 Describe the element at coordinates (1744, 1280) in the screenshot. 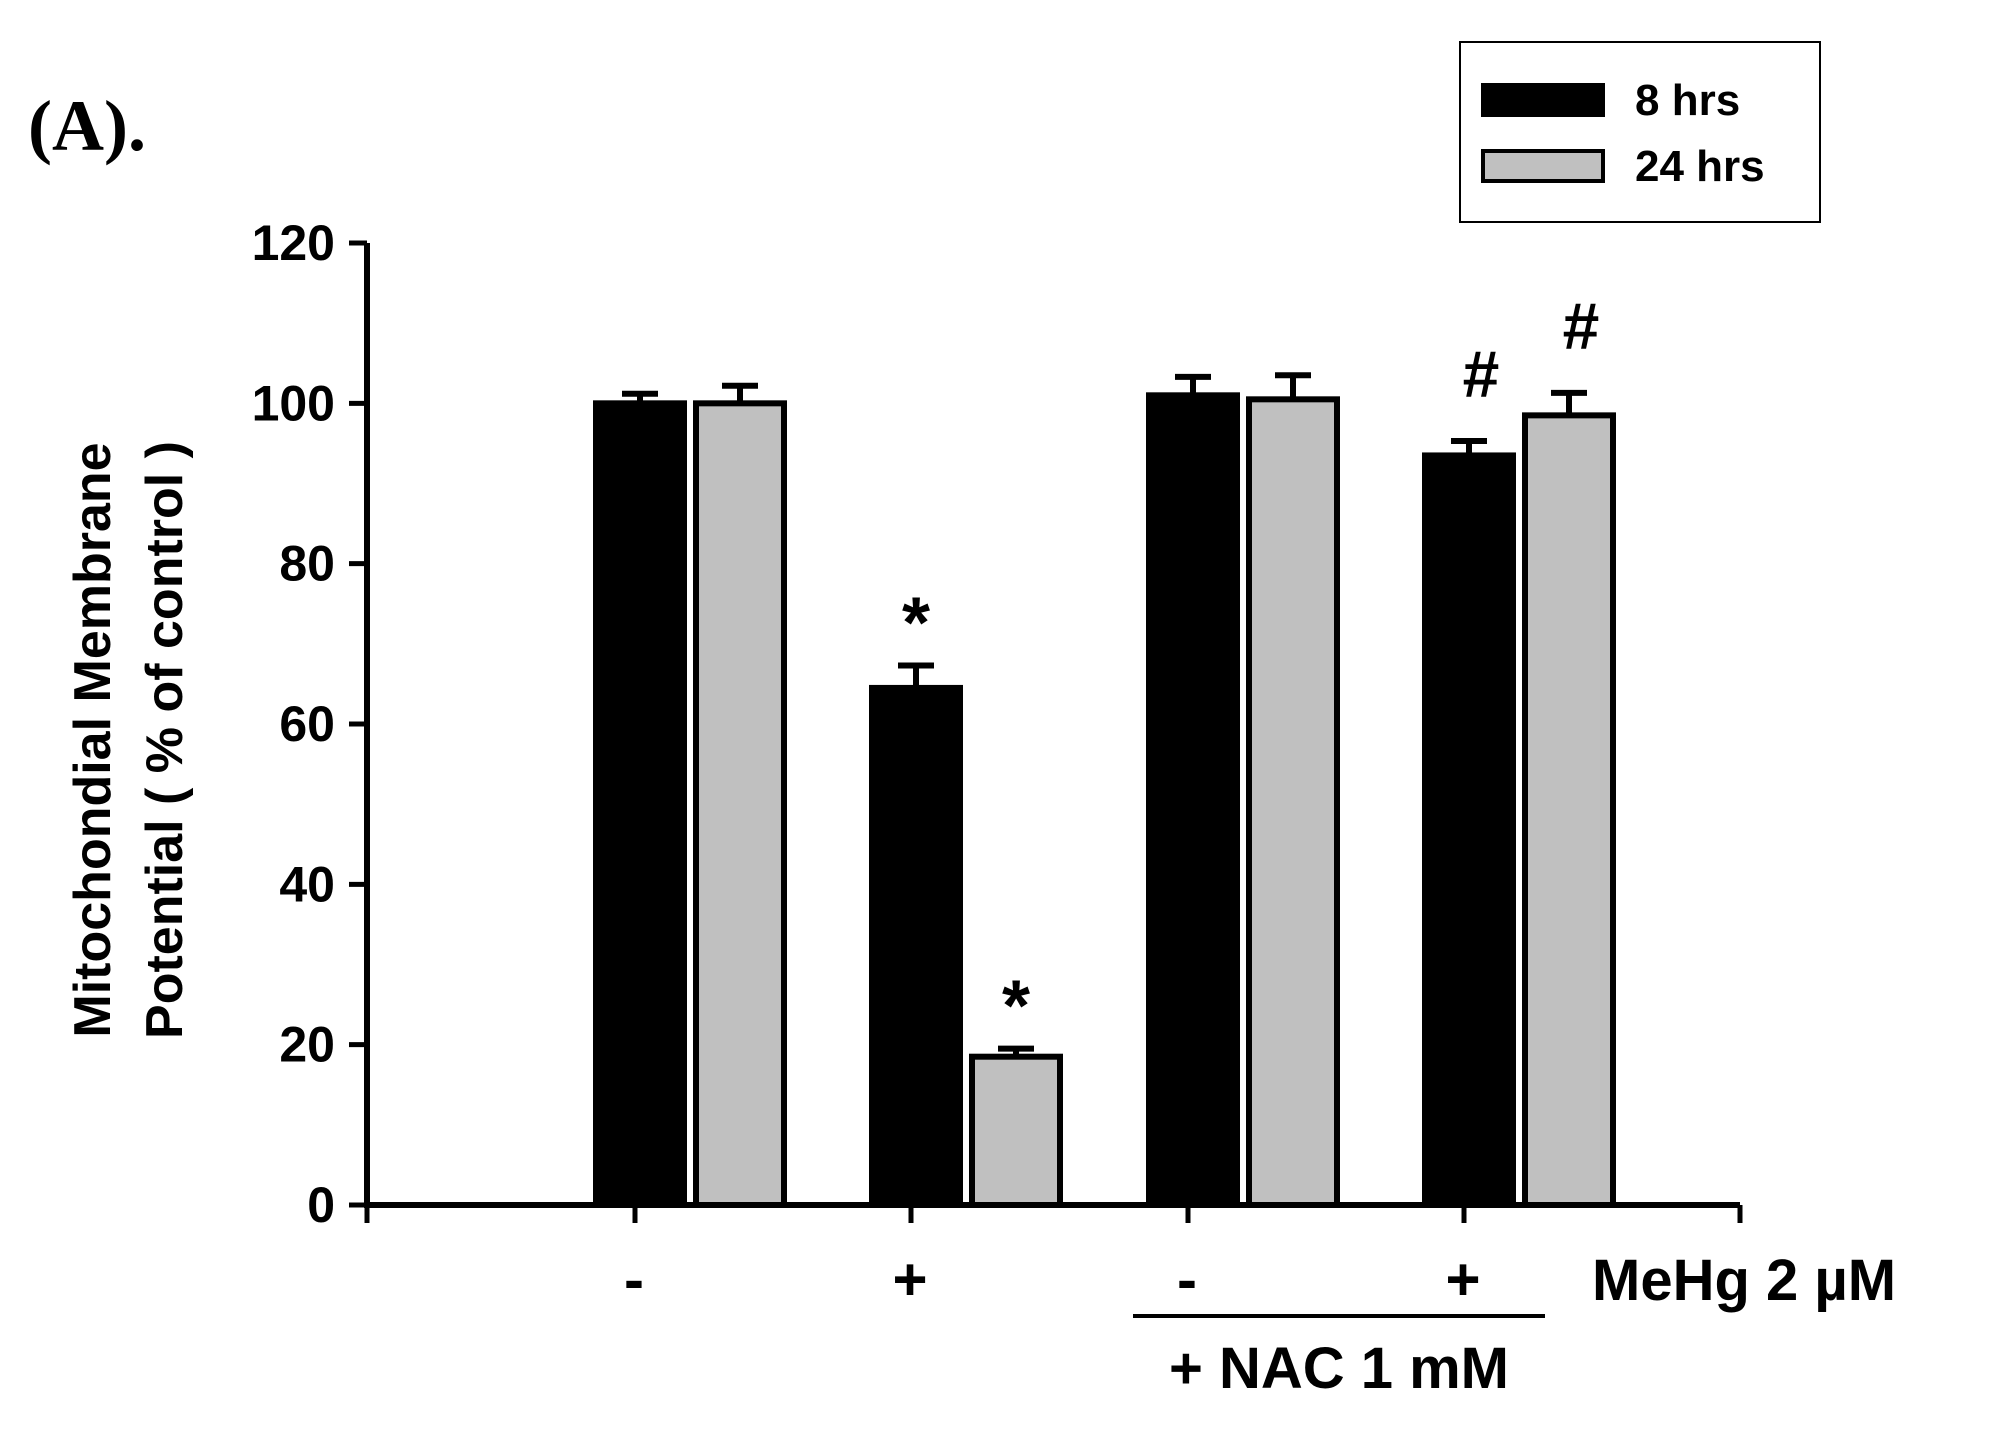

I see `treatment-label: MeHg 2 µM` at that location.